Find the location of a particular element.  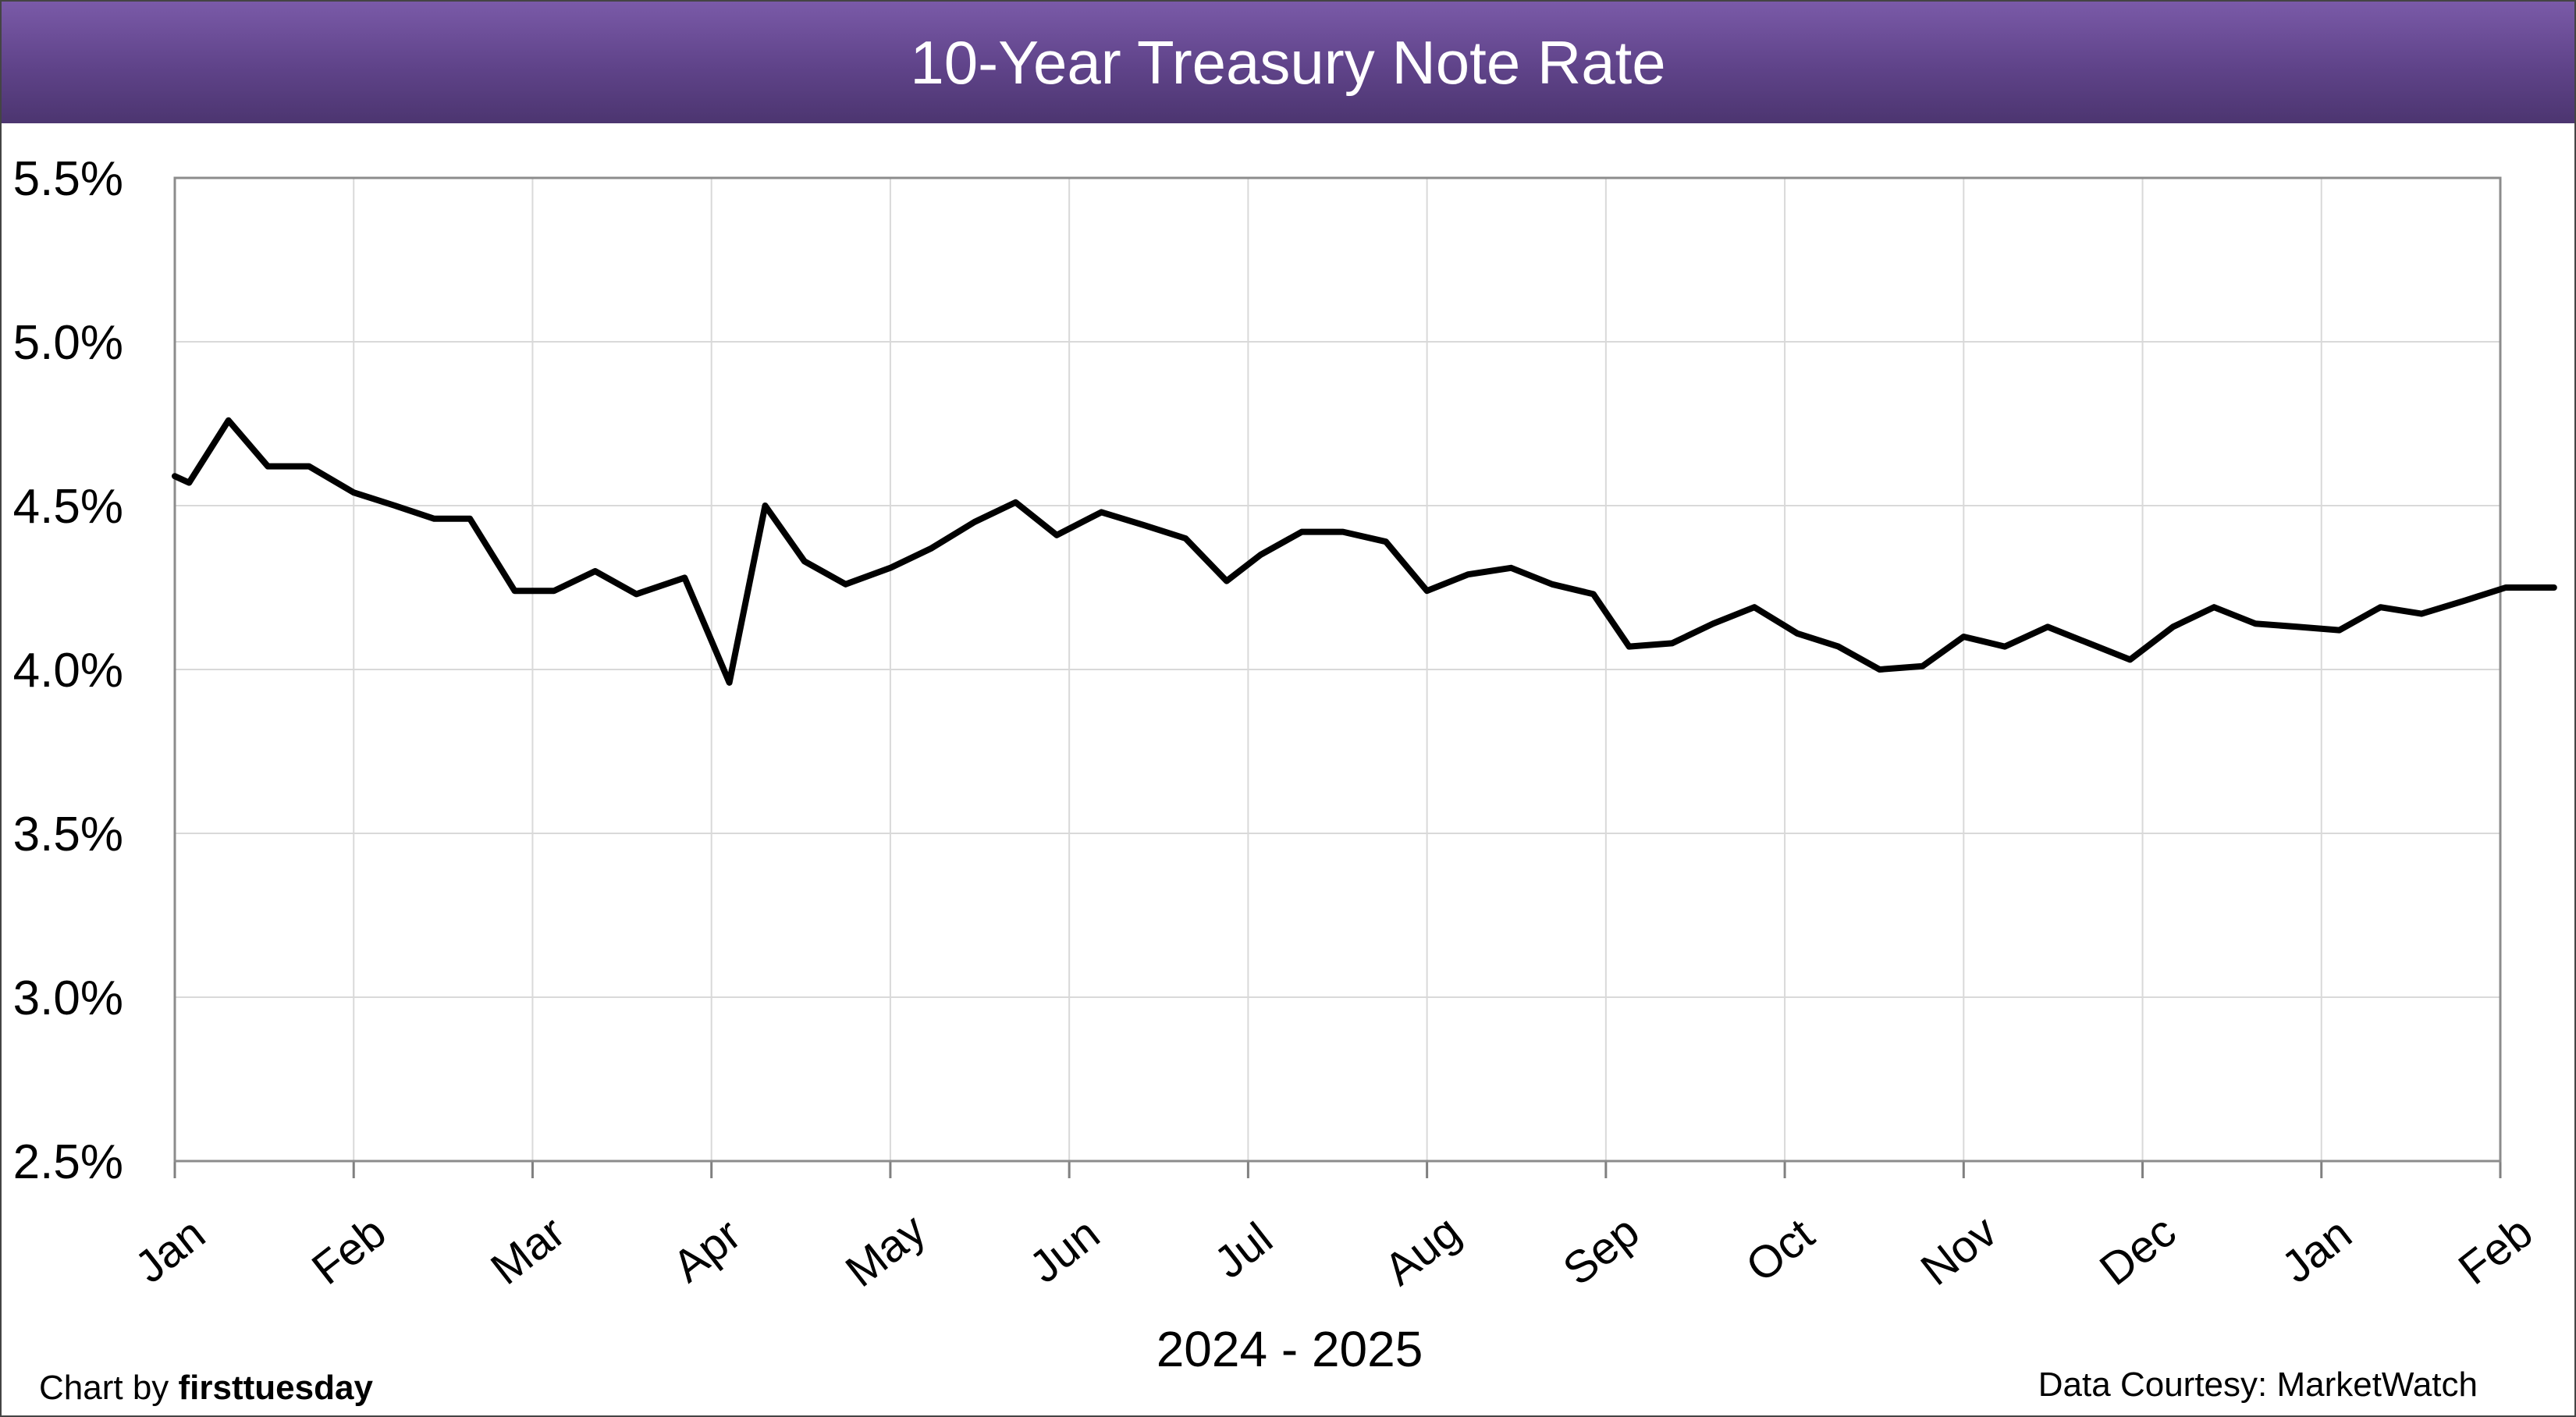

x-tick-label: May is located at coordinates (886, 1251).